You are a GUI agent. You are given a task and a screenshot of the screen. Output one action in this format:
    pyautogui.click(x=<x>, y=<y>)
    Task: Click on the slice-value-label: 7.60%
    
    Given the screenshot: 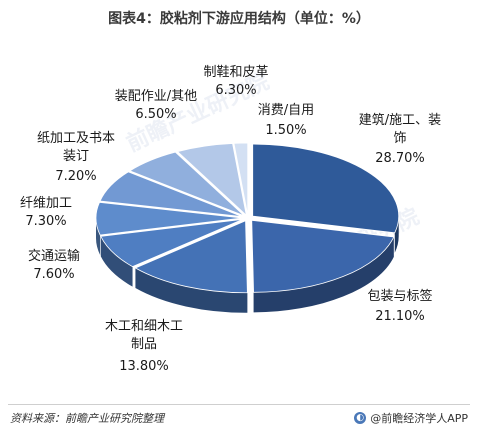 What is the action you would take?
    pyautogui.click(x=53, y=274)
    